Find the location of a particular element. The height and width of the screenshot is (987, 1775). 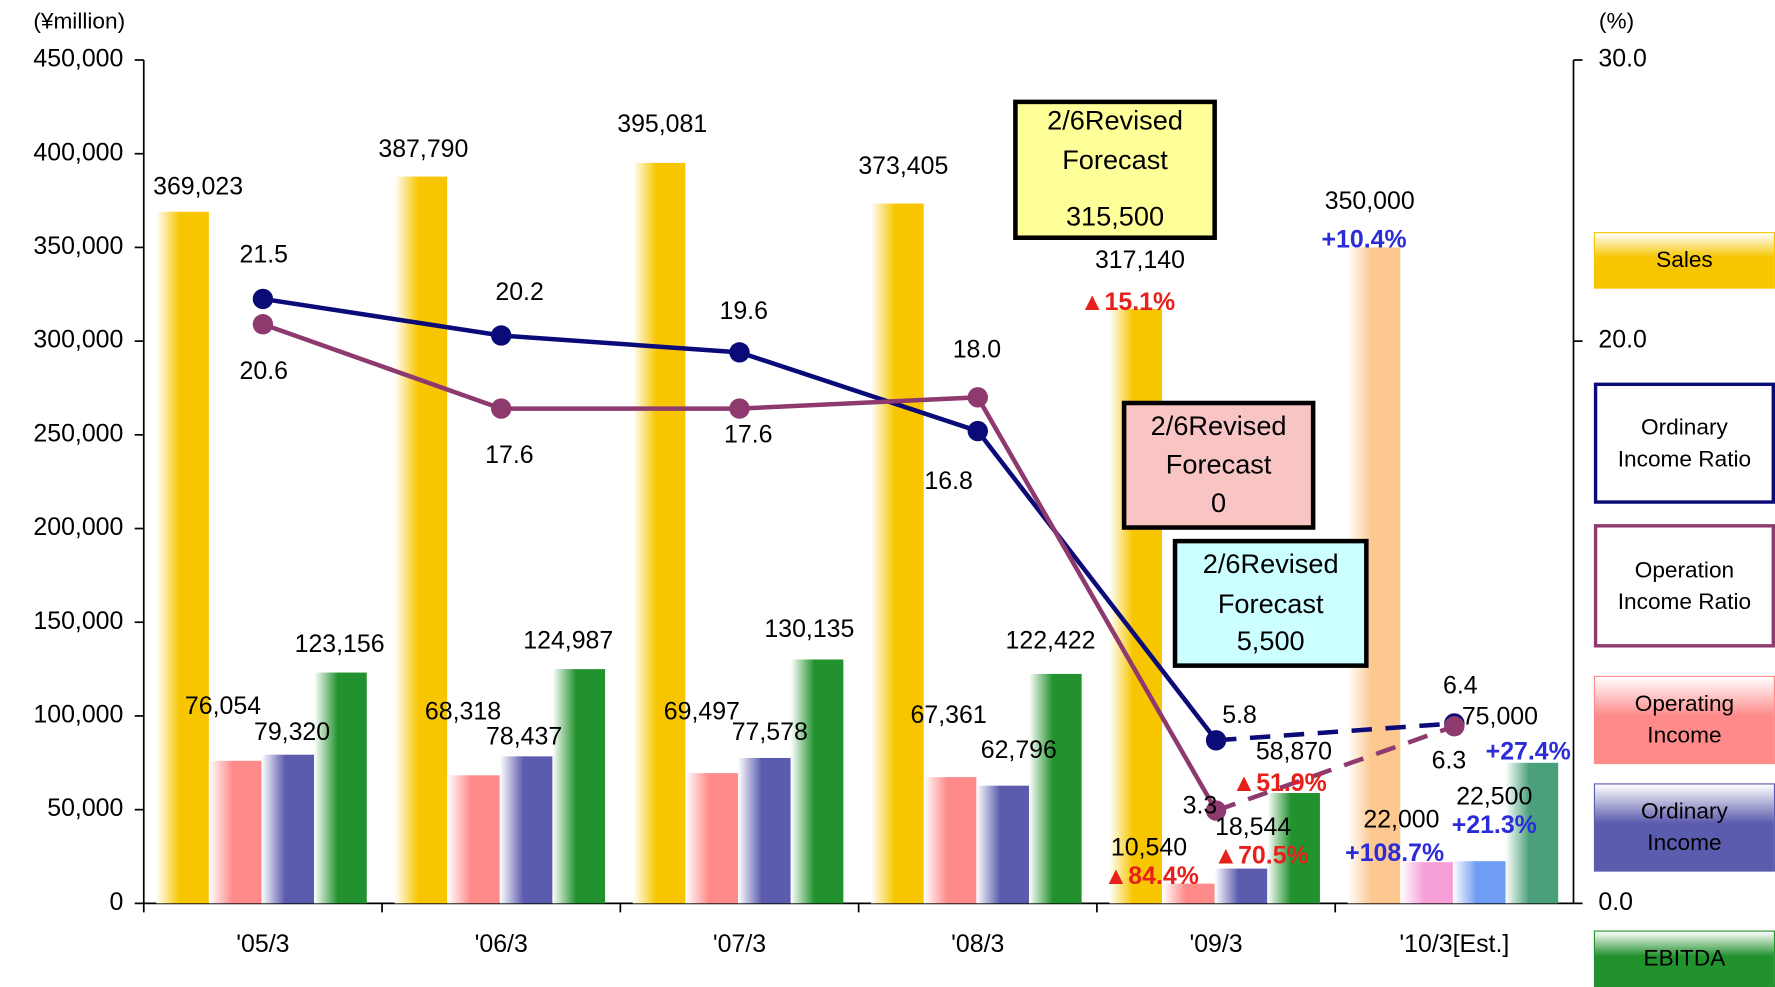

legend-entry: Operating Income is located at coordinates (1684, 720).